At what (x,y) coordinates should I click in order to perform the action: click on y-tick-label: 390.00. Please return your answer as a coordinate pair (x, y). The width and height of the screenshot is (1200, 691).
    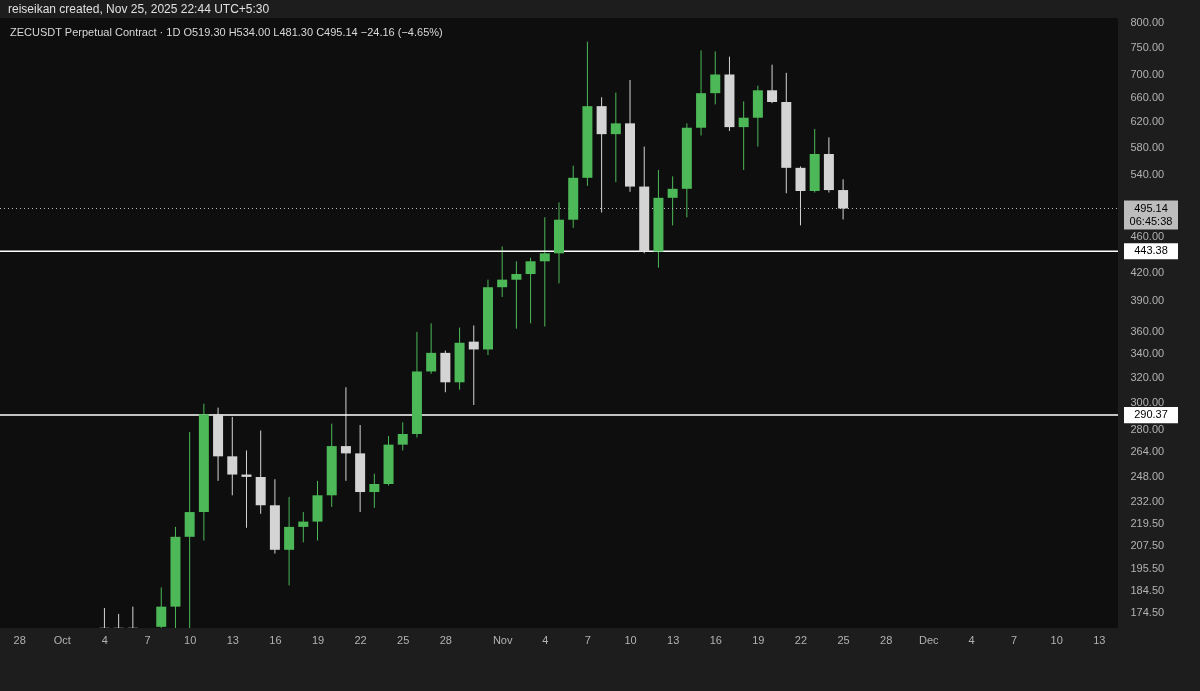
    Looking at the image, I should click on (1147, 300).